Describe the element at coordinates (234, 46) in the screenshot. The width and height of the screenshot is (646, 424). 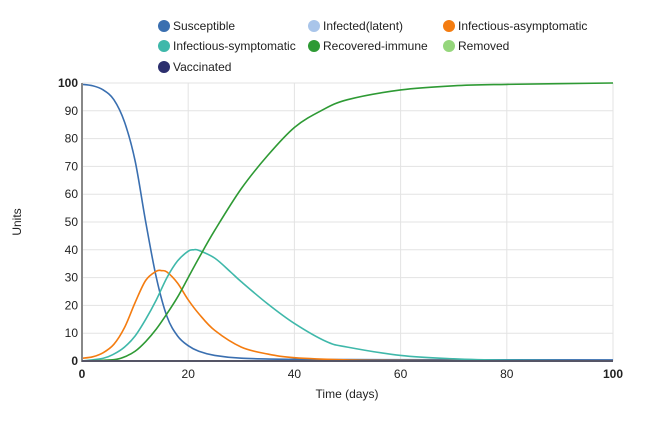
I see `legend-label: Infectious-symptomatic` at that location.